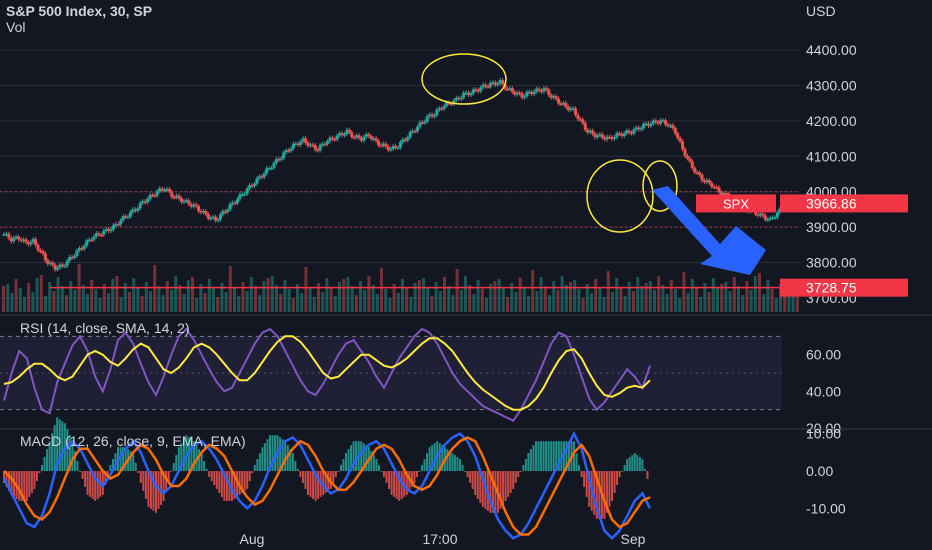 This screenshot has height=550, width=932. I want to click on annotation-circle, so click(464, 79).